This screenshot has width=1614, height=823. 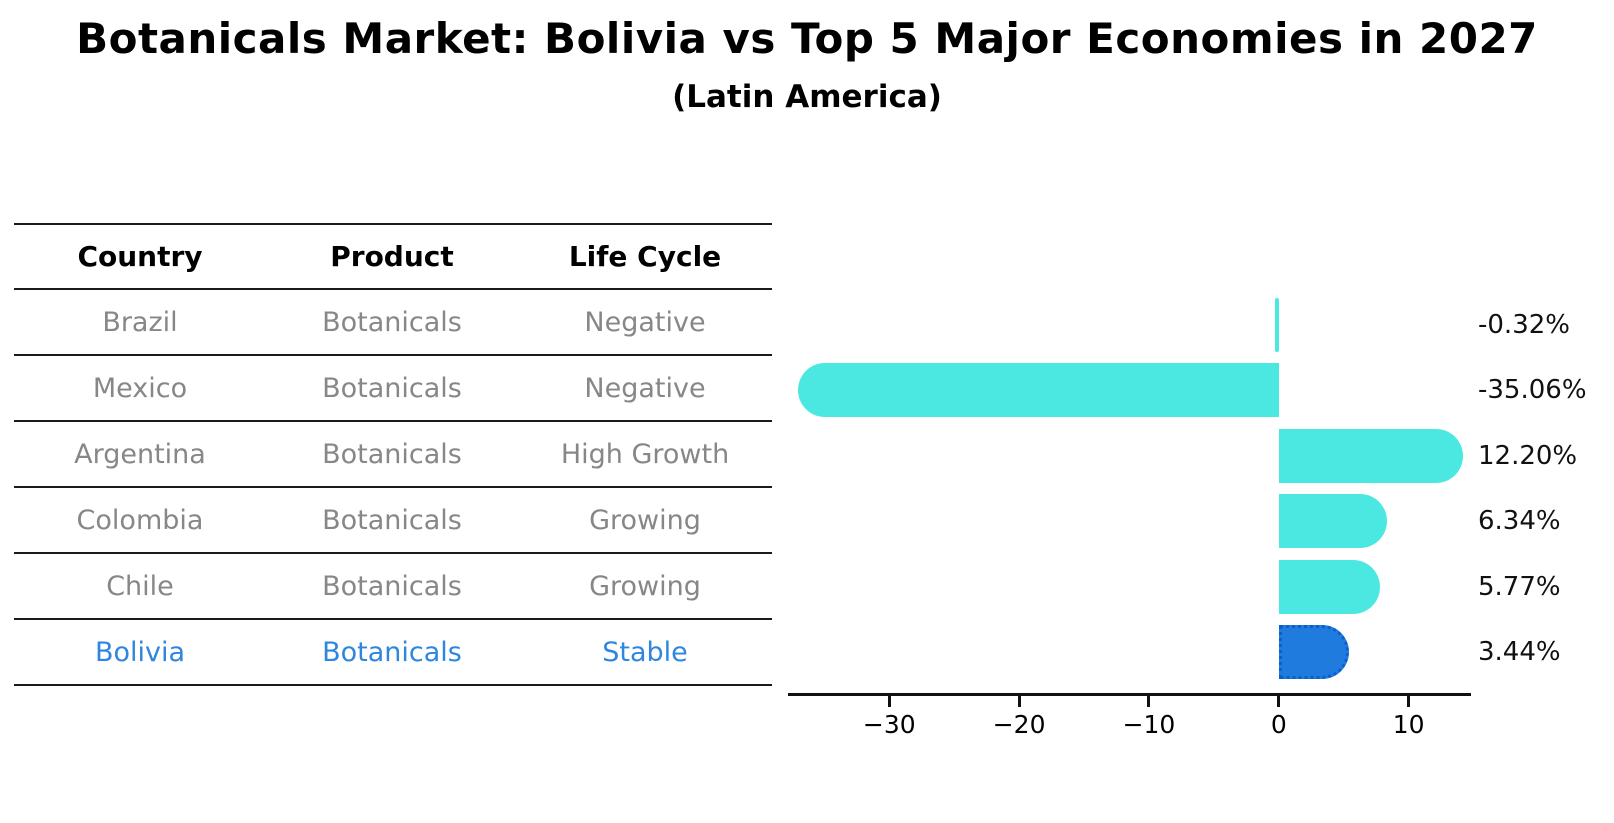 I want to click on table-row-brazil: Brazil Botanicals Negative, so click(x=393, y=323).